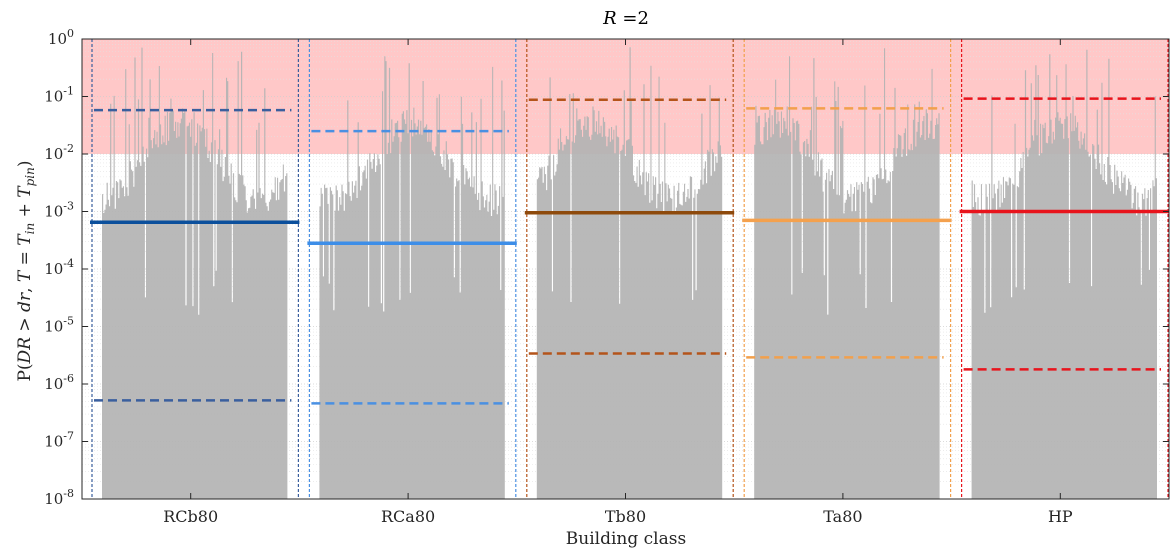 This screenshot has height=551, width=1171. Describe the element at coordinates (59, 440) in the screenshot. I see `y-tick-label: 10⁻⁷` at that location.